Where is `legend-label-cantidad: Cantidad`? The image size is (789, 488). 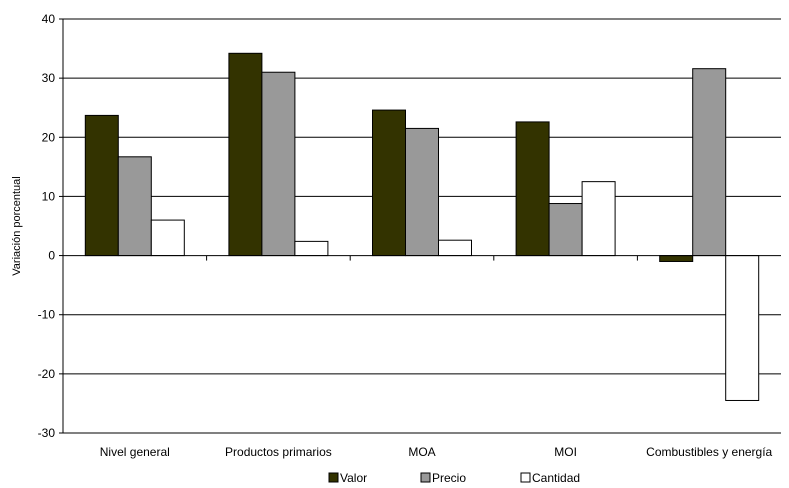 legend-label-cantidad: Cantidad is located at coordinates (556, 478).